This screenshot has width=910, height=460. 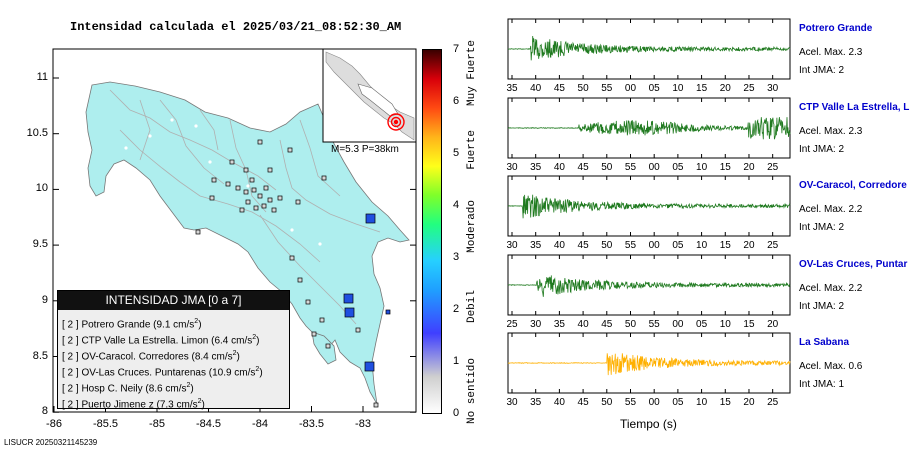 I want to click on map-xtick-label: -85, so click(x=157, y=424).